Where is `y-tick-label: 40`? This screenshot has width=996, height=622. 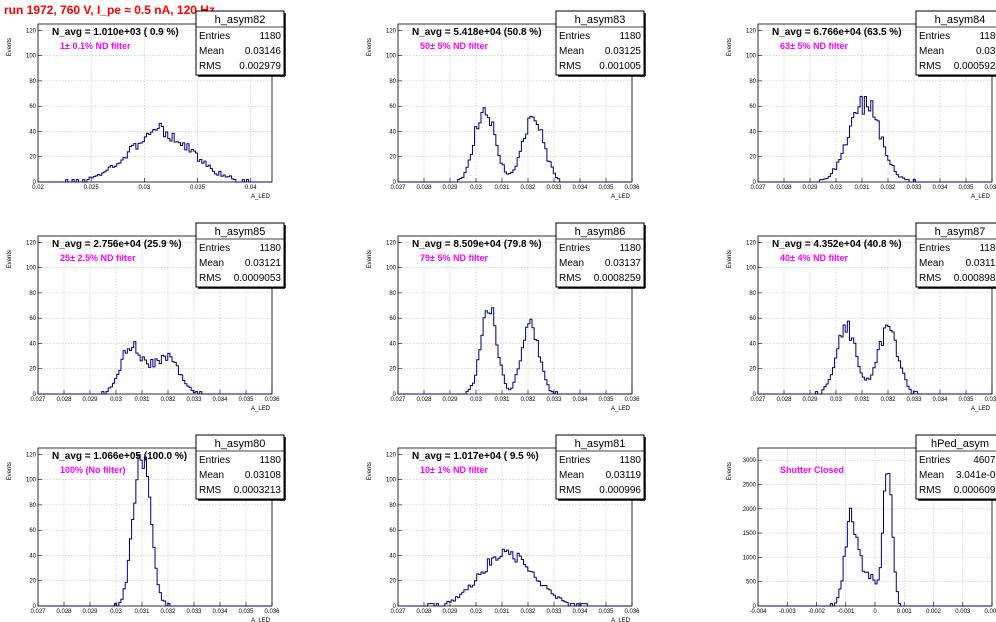 y-tick-label: 40 is located at coordinates (32, 344).